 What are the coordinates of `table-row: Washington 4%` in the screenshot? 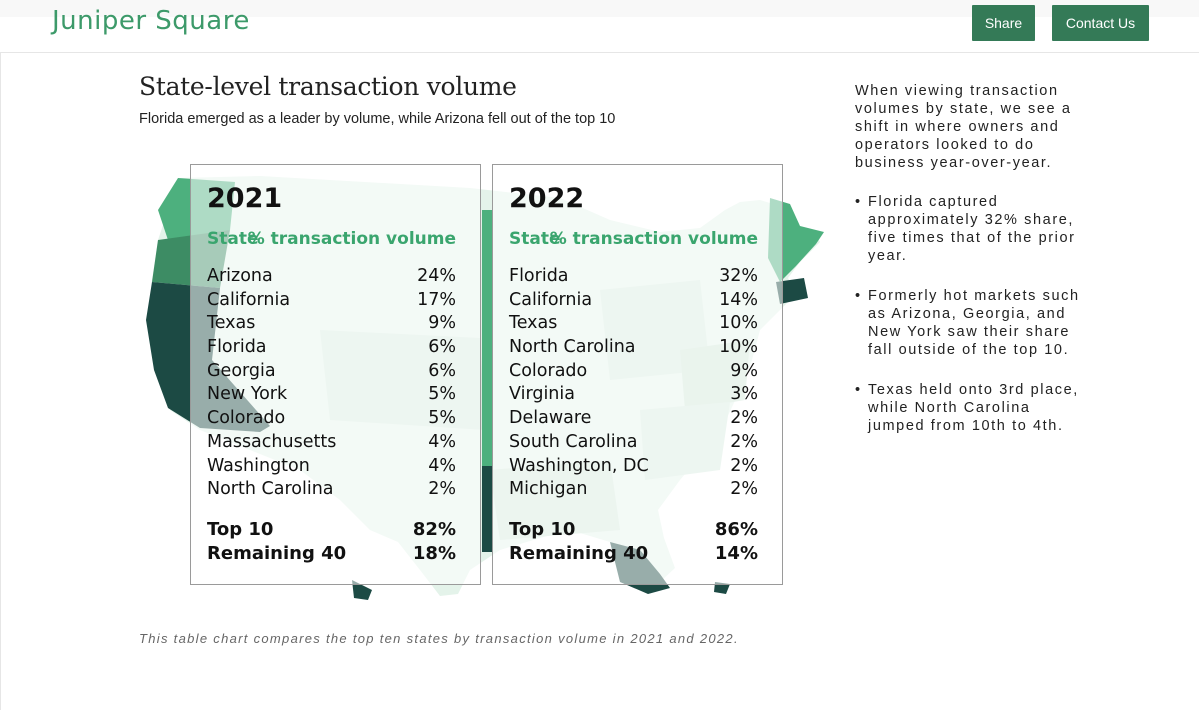 It's located at (331, 468).